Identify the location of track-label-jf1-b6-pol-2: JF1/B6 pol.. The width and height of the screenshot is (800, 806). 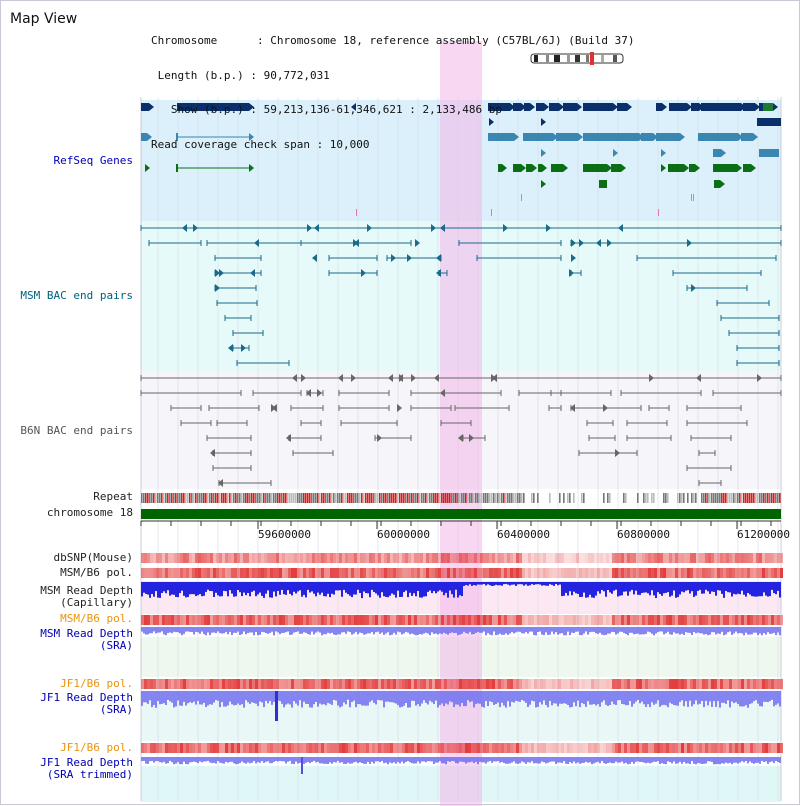
(96, 747).